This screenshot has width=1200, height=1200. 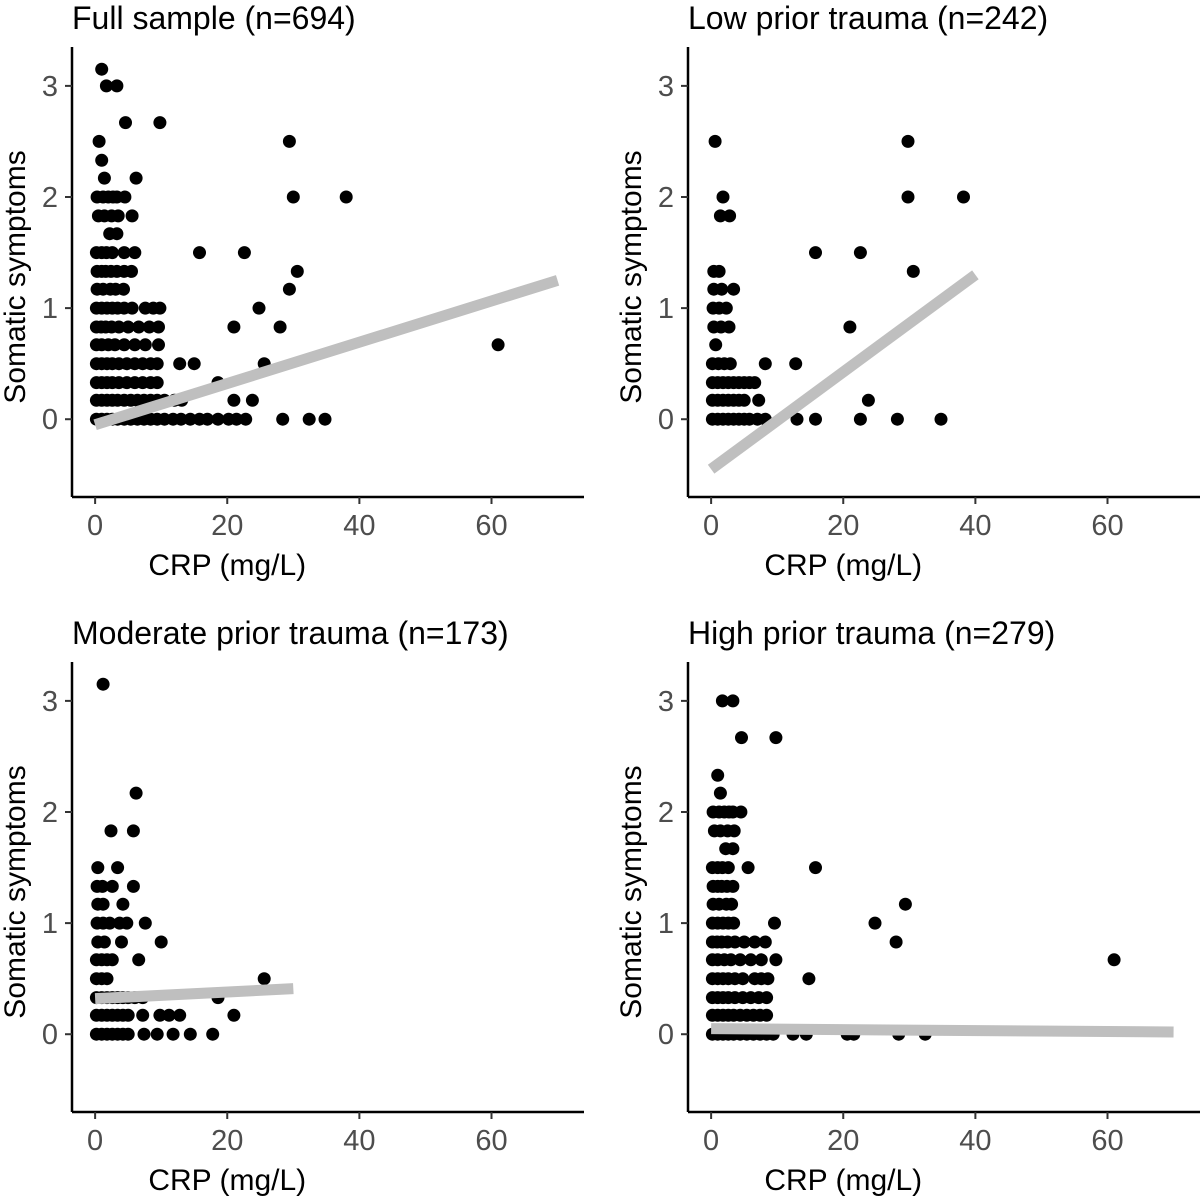 I want to click on panel-title: Moderate prior trauma (n=173), so click(x=290, y=633).